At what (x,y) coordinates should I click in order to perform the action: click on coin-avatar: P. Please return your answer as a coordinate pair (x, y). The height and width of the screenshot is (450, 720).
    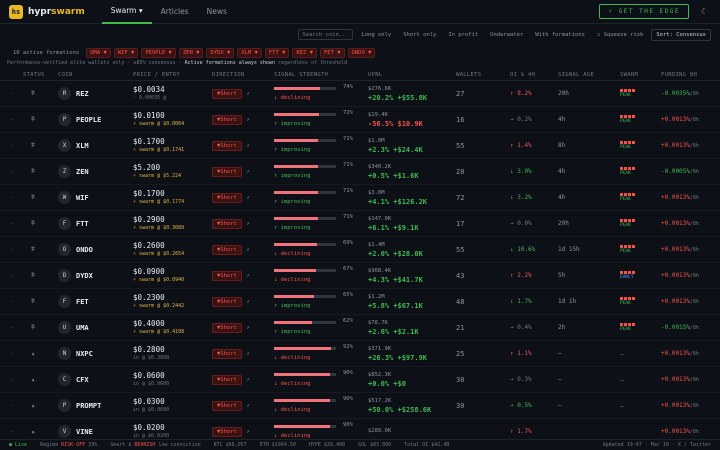
    Looking at the image, I should click on (64, 405).